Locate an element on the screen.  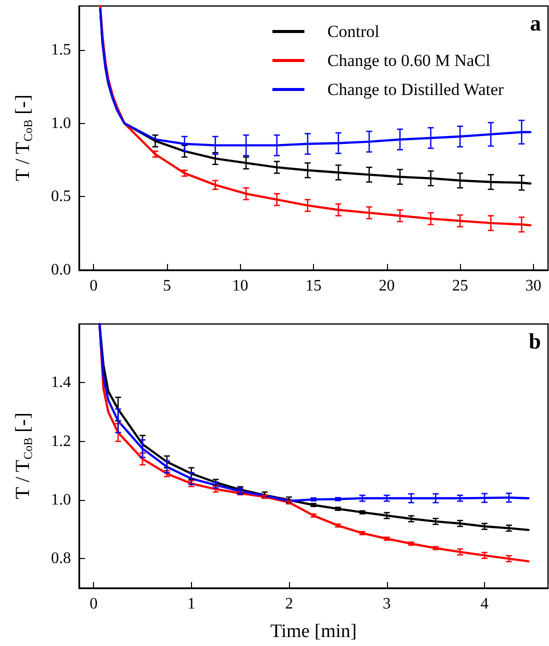
legend-label: Control is located at coordinates (353, 31).